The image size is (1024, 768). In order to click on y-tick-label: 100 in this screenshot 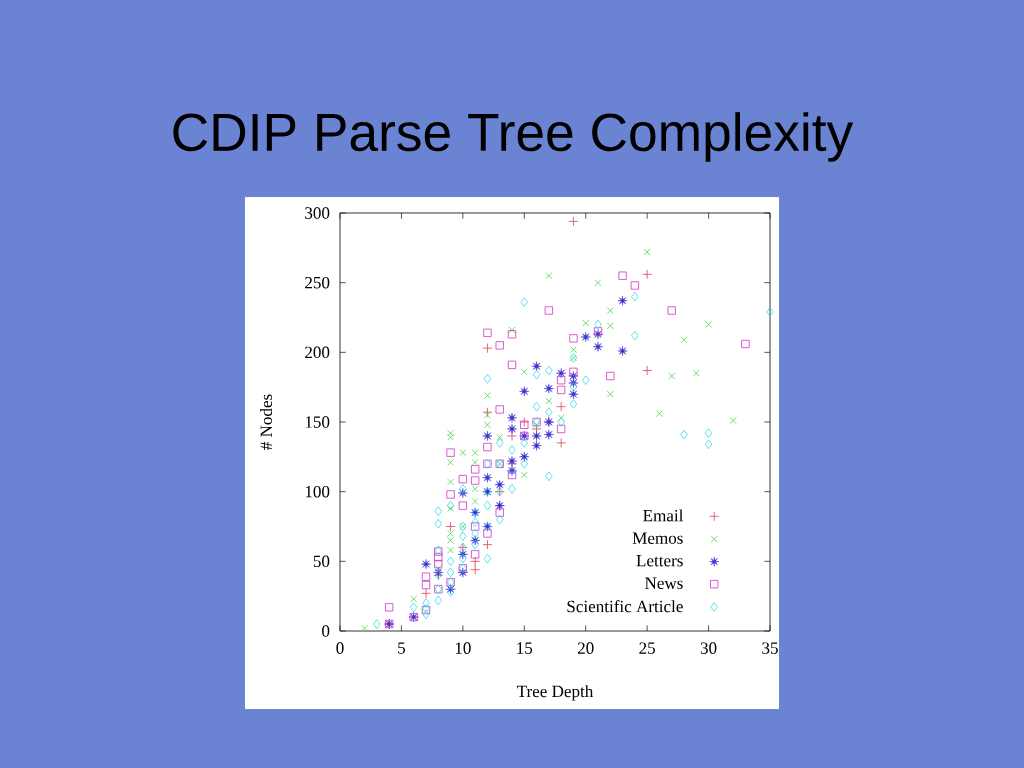, I will do `click(317, 491)`.